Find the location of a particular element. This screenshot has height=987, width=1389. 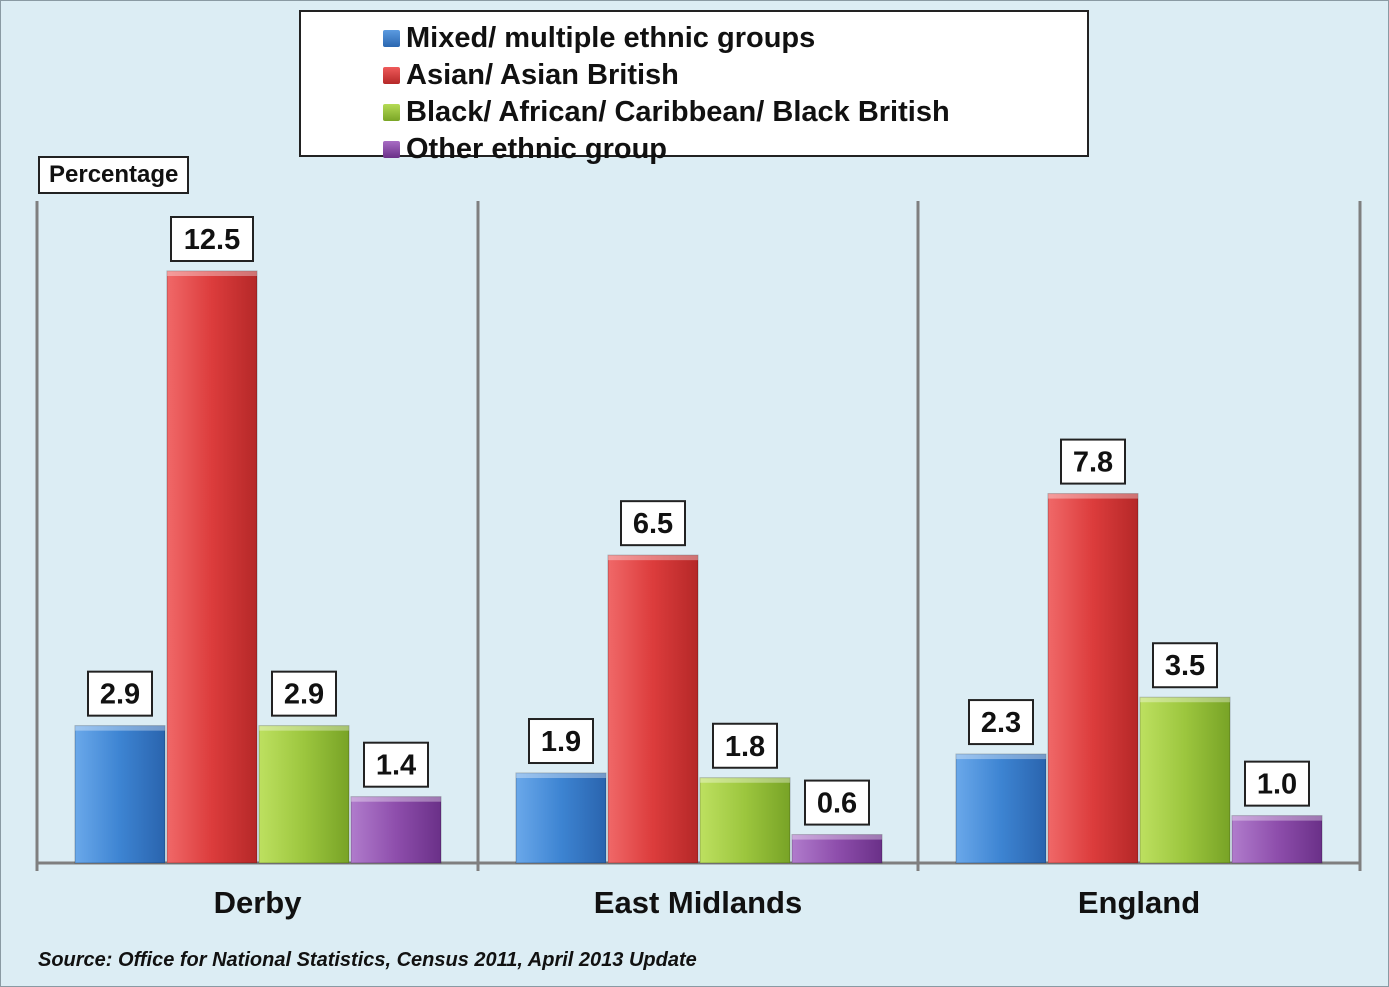

legend-item-mixed: Mixed/ multiple ethnic groups is located at coordinates (599, 38).